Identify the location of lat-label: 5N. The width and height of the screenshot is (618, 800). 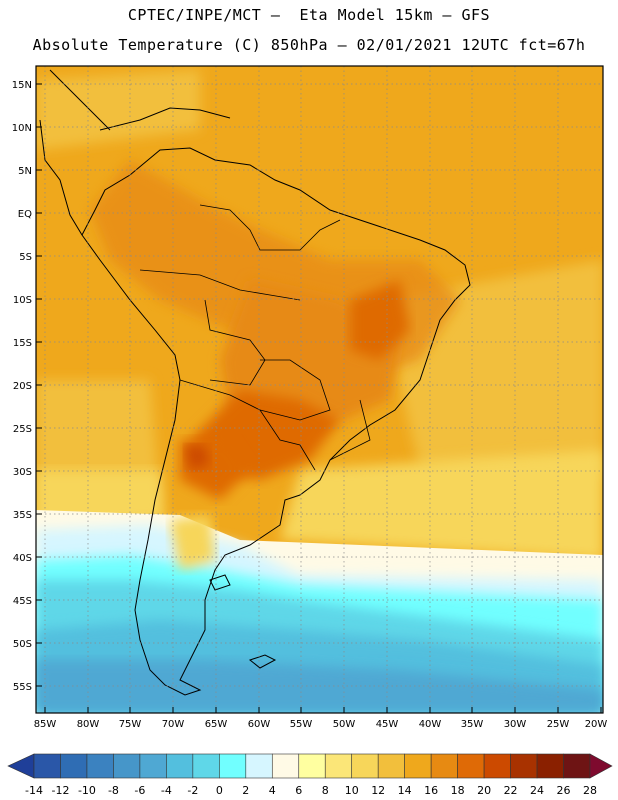
(25, 171).